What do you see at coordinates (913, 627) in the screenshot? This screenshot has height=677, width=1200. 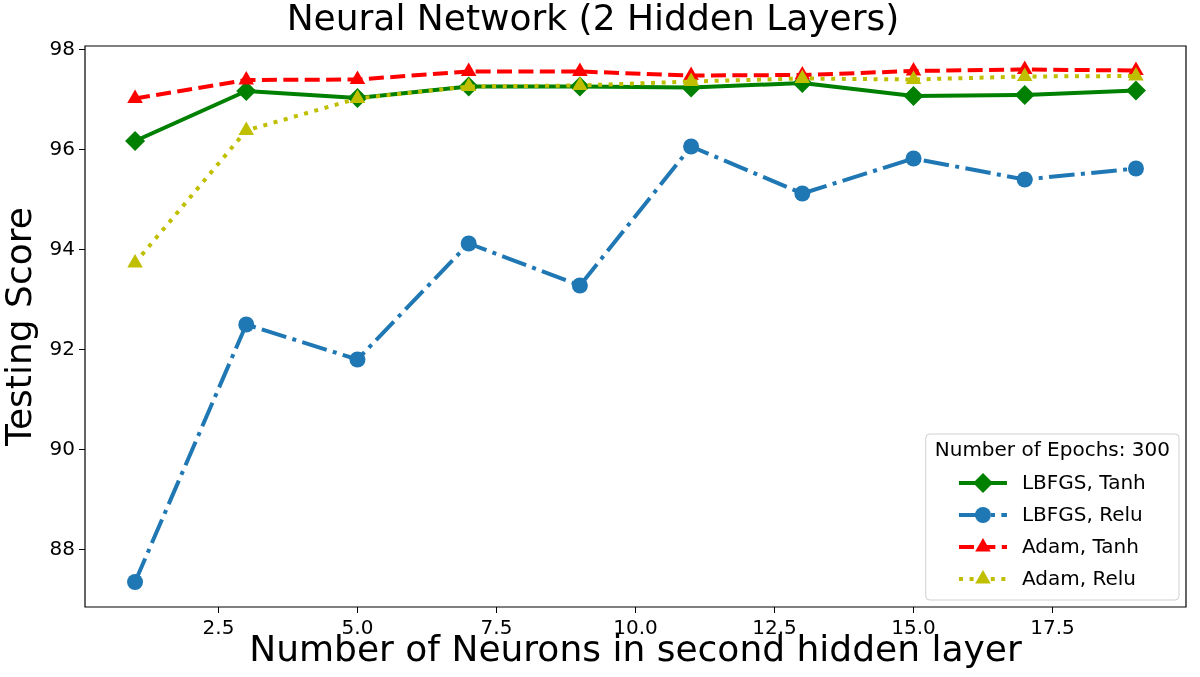 I see `x-tick-label: 15.0` at bounding box center [913, 627].